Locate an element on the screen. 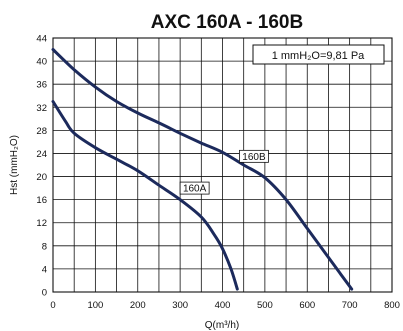 Image resolution: width=403 pixels, height=331 pixels. y-tick-label: 12 is located at coordinates (41, 223).